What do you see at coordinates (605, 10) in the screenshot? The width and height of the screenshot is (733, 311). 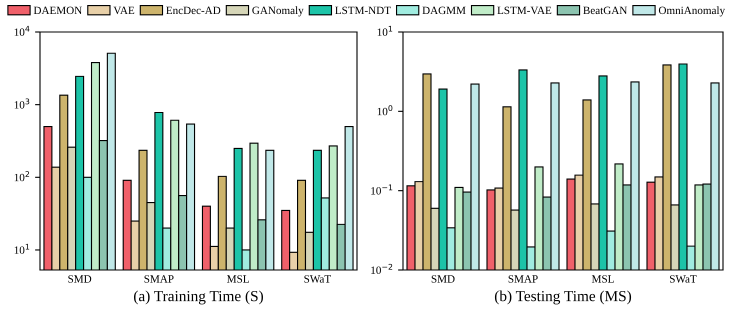 I see `legend-label: BeatGAN` at bounding box center [605, 10].